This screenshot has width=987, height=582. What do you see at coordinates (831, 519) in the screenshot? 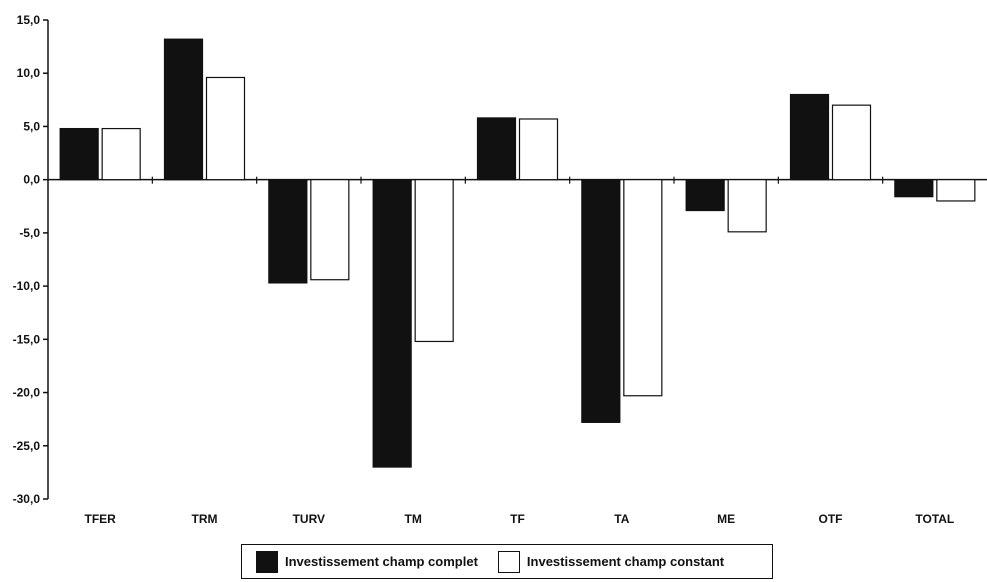
I see `x-category-label: OTF` at bounding box center [831, 519].